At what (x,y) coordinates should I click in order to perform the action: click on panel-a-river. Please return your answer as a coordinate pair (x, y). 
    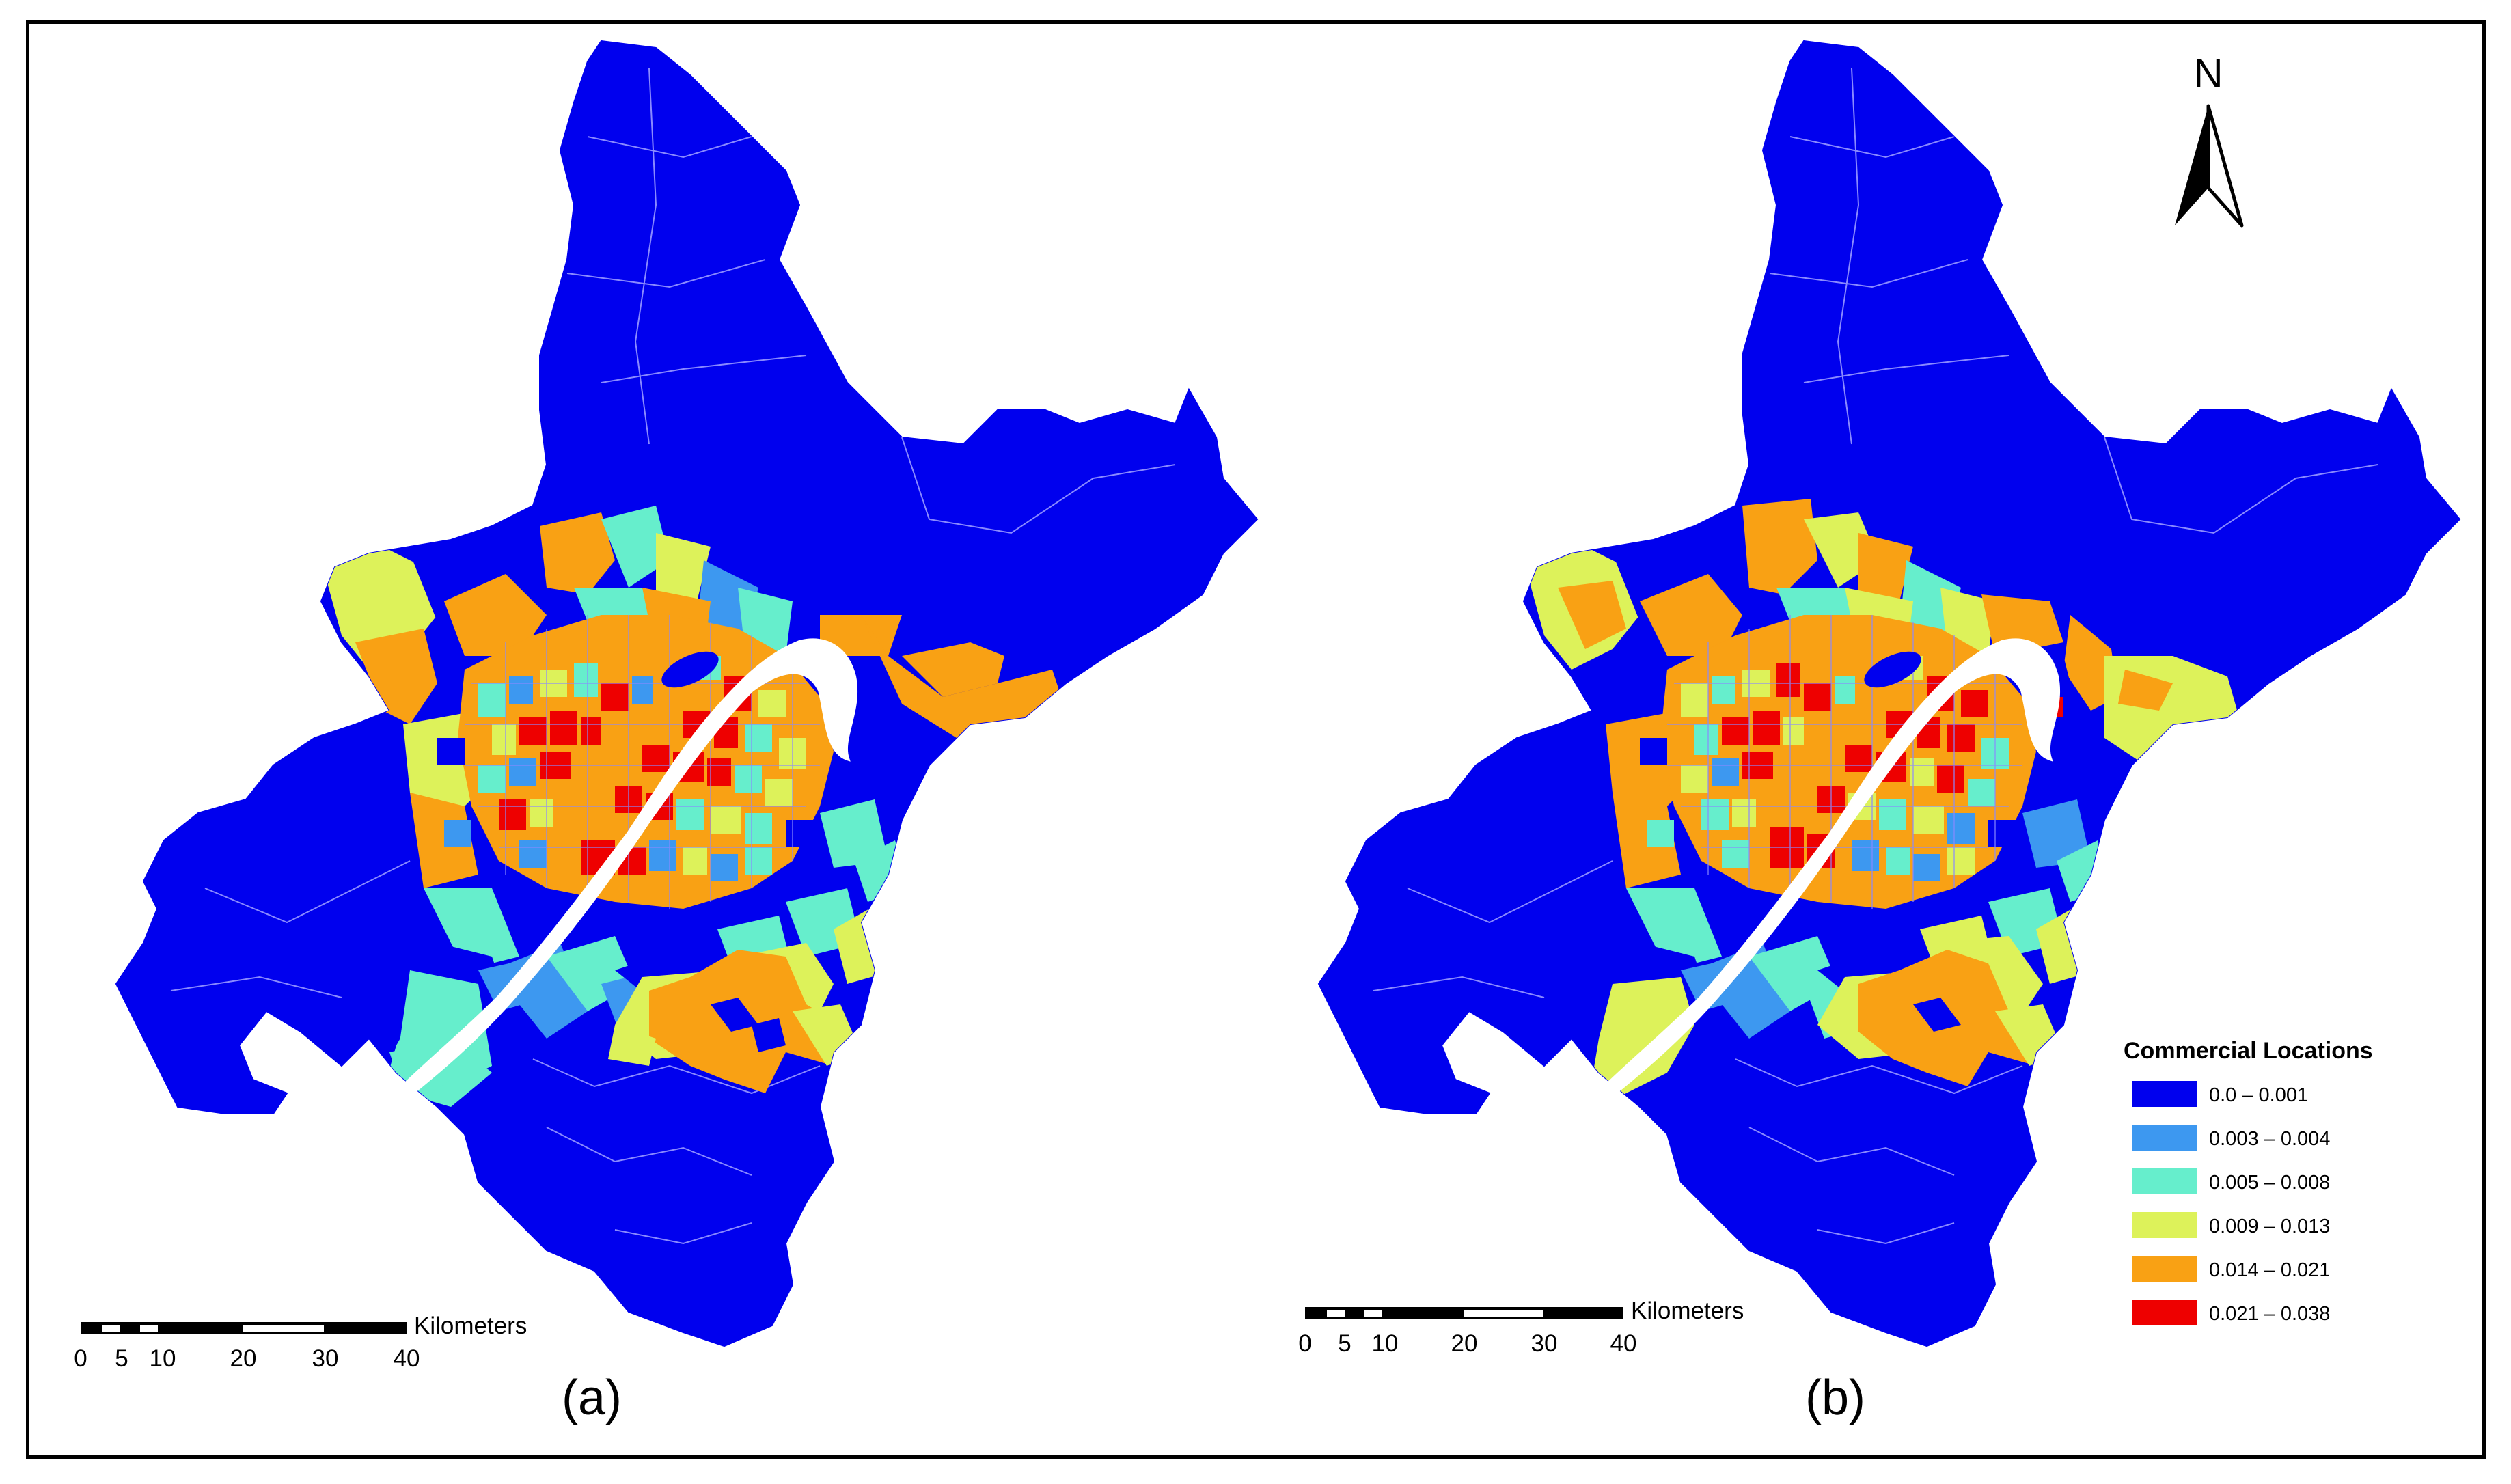
    Looking at the image, I should click on (625, 871).